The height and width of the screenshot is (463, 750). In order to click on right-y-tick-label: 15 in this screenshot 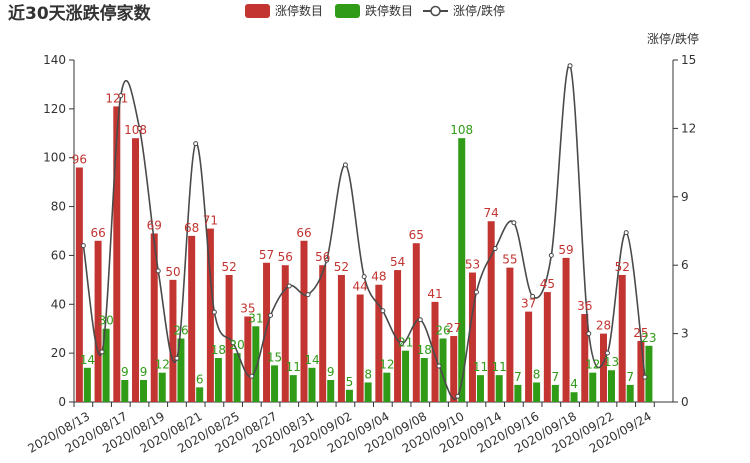, I will do `click(688, 60)`.